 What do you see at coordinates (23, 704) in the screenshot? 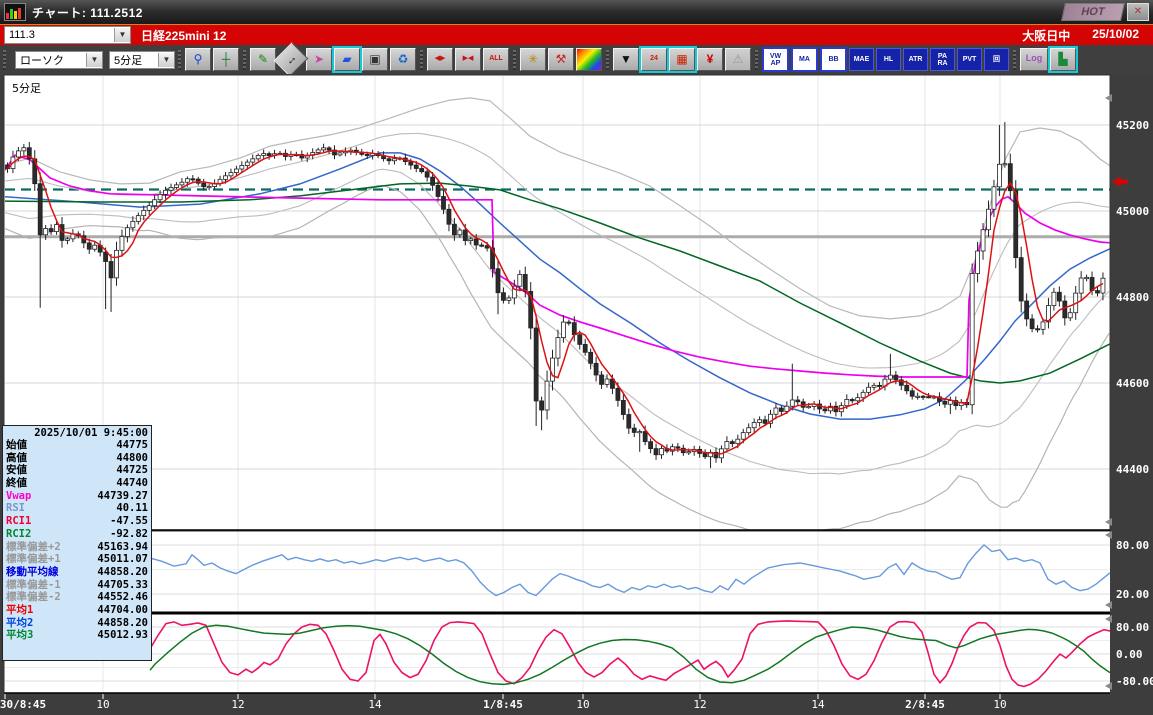
I see `time-axis-label: 30/8:45` at bounding box center [23, 704].